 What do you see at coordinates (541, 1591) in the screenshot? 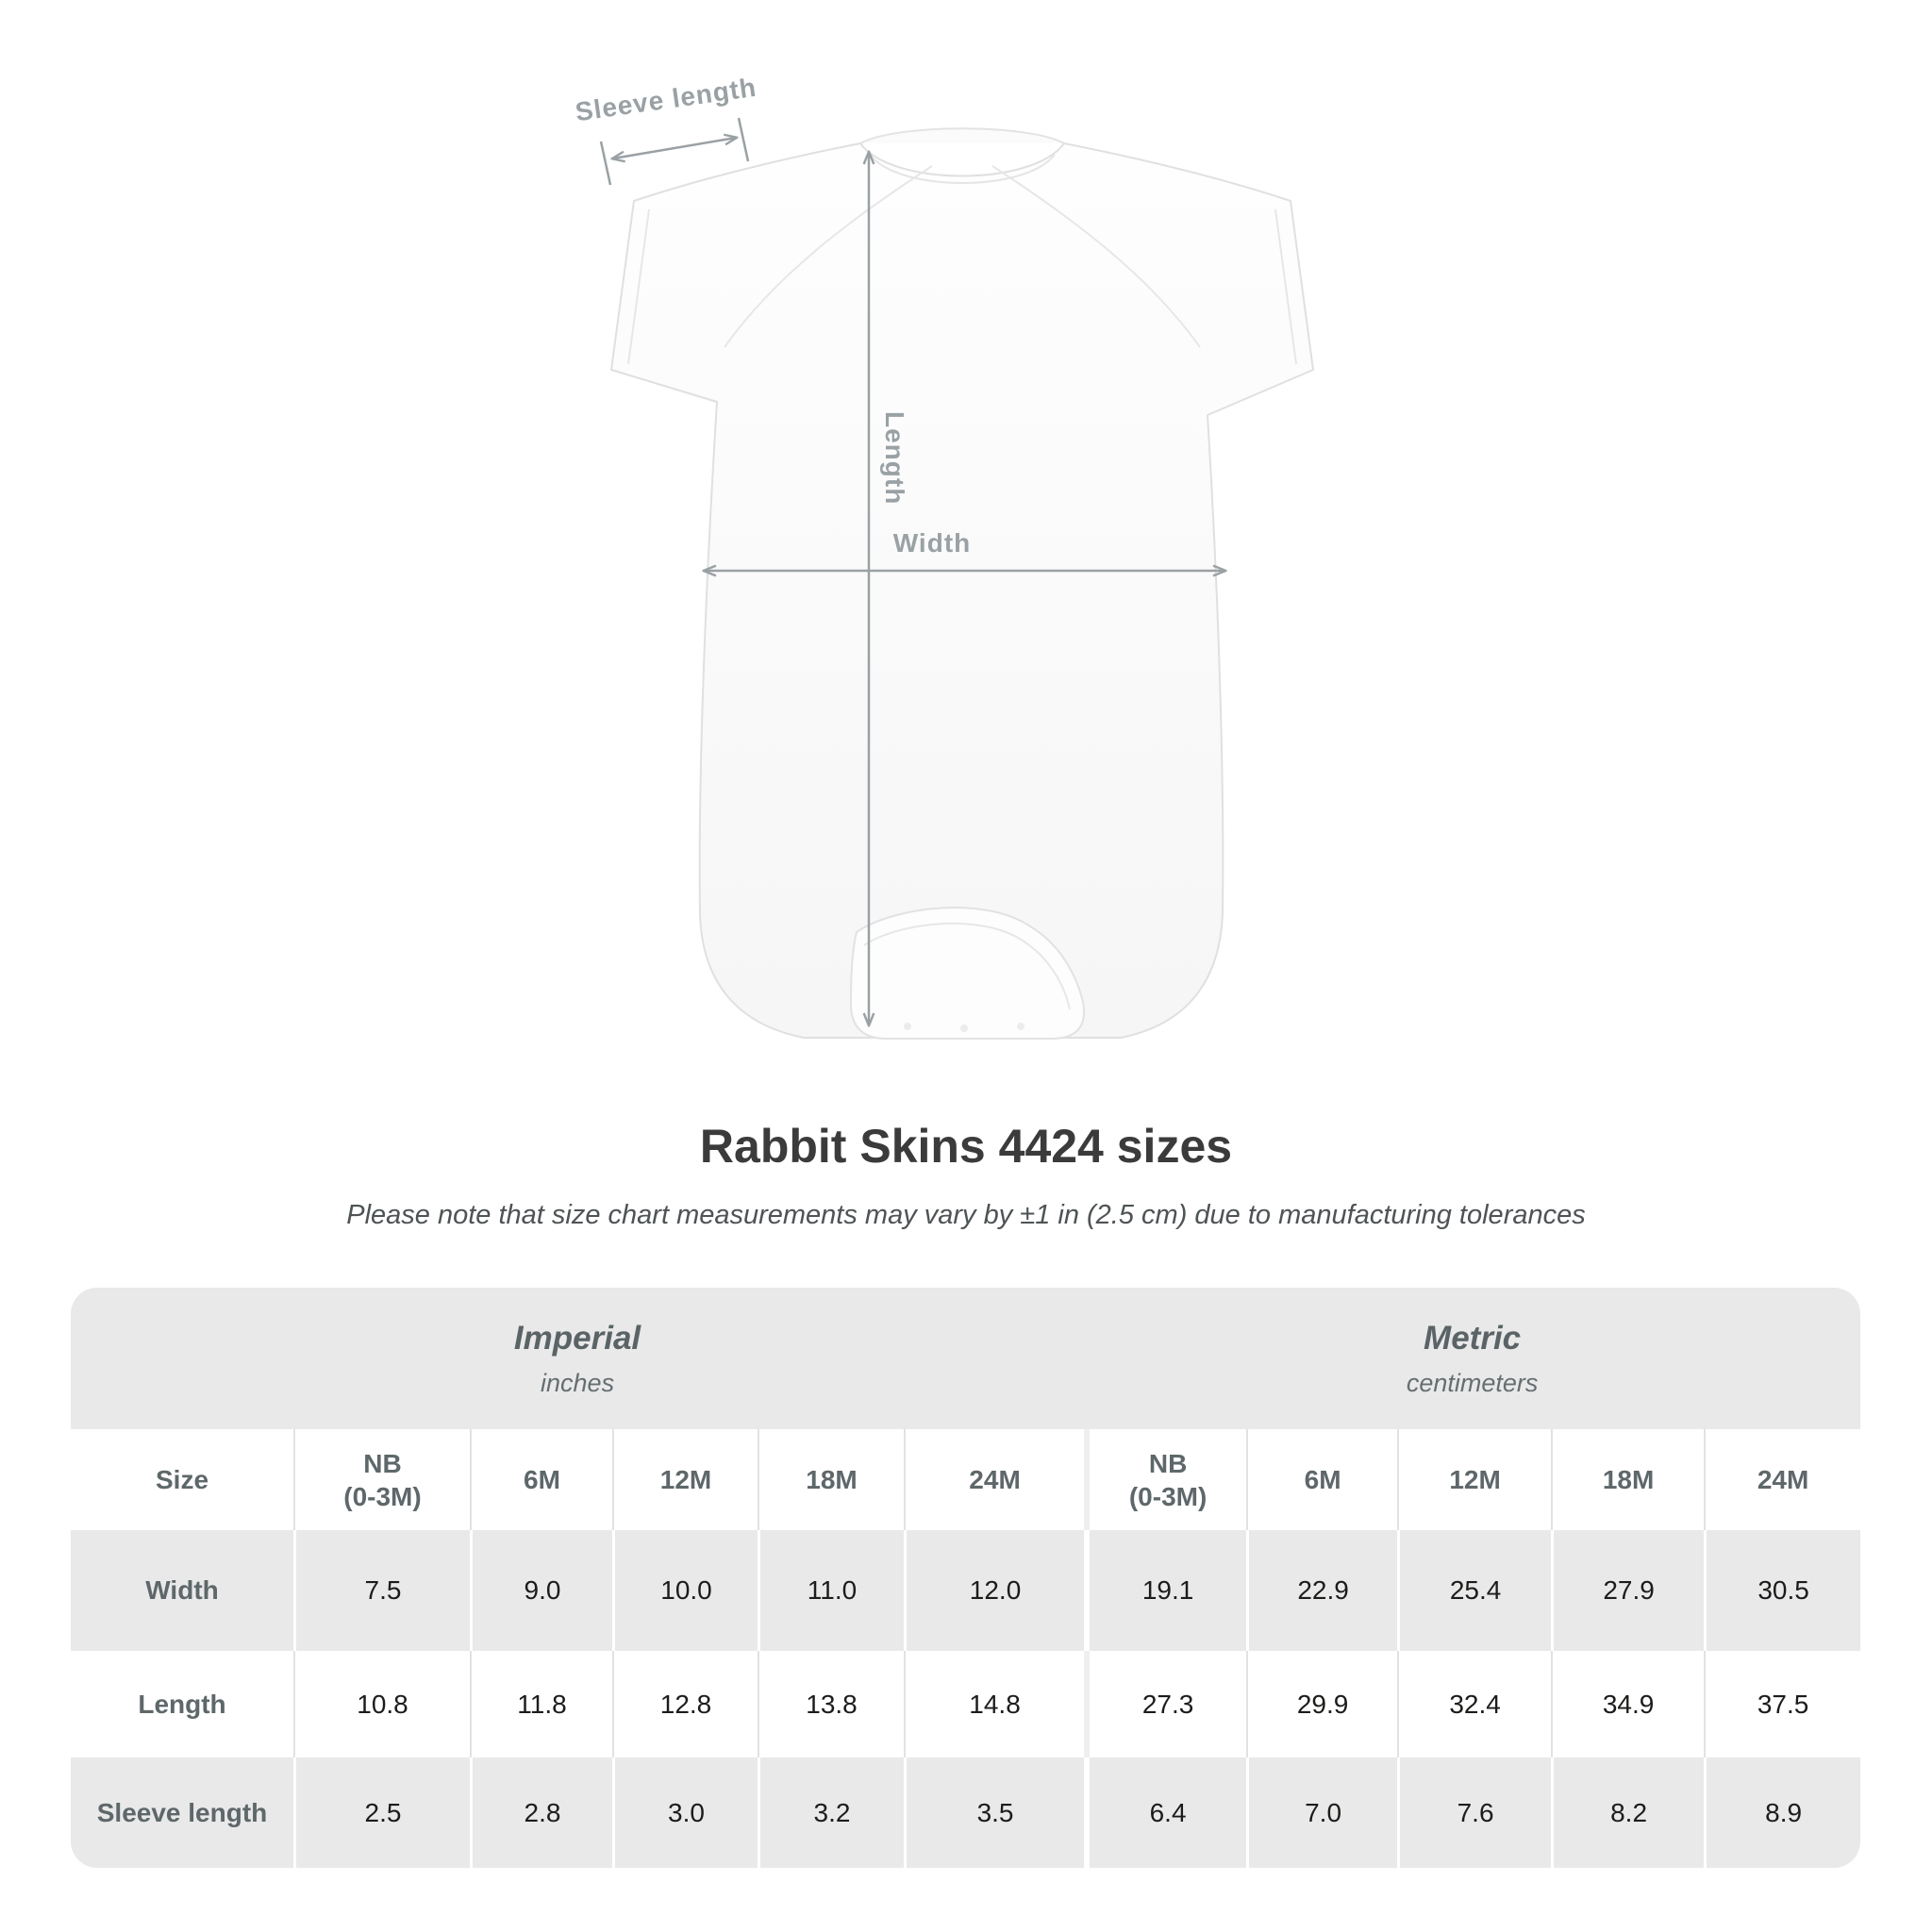
I see `width-imp-6m: 9.0` at bounding box center [541, 1591].